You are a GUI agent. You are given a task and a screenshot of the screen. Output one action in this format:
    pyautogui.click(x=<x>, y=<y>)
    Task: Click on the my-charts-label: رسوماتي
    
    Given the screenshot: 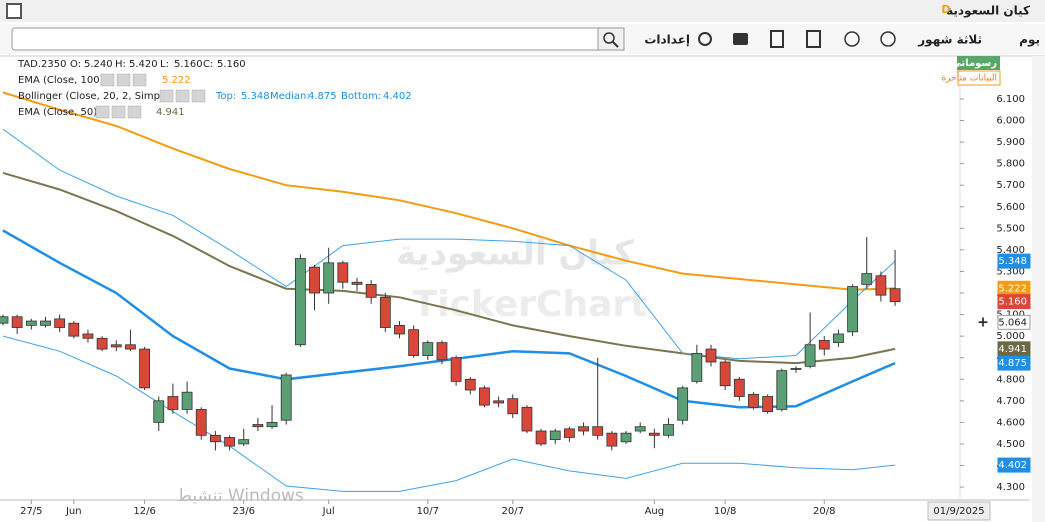 What is the action you would take?
    pyautogui.click(x=974, y=63)
    